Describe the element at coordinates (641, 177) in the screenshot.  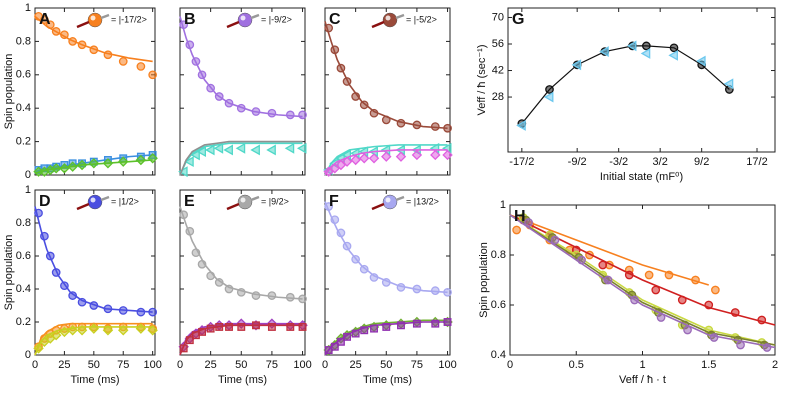
I see `x-axis-label: Initial state (mF⁰)` at that location.